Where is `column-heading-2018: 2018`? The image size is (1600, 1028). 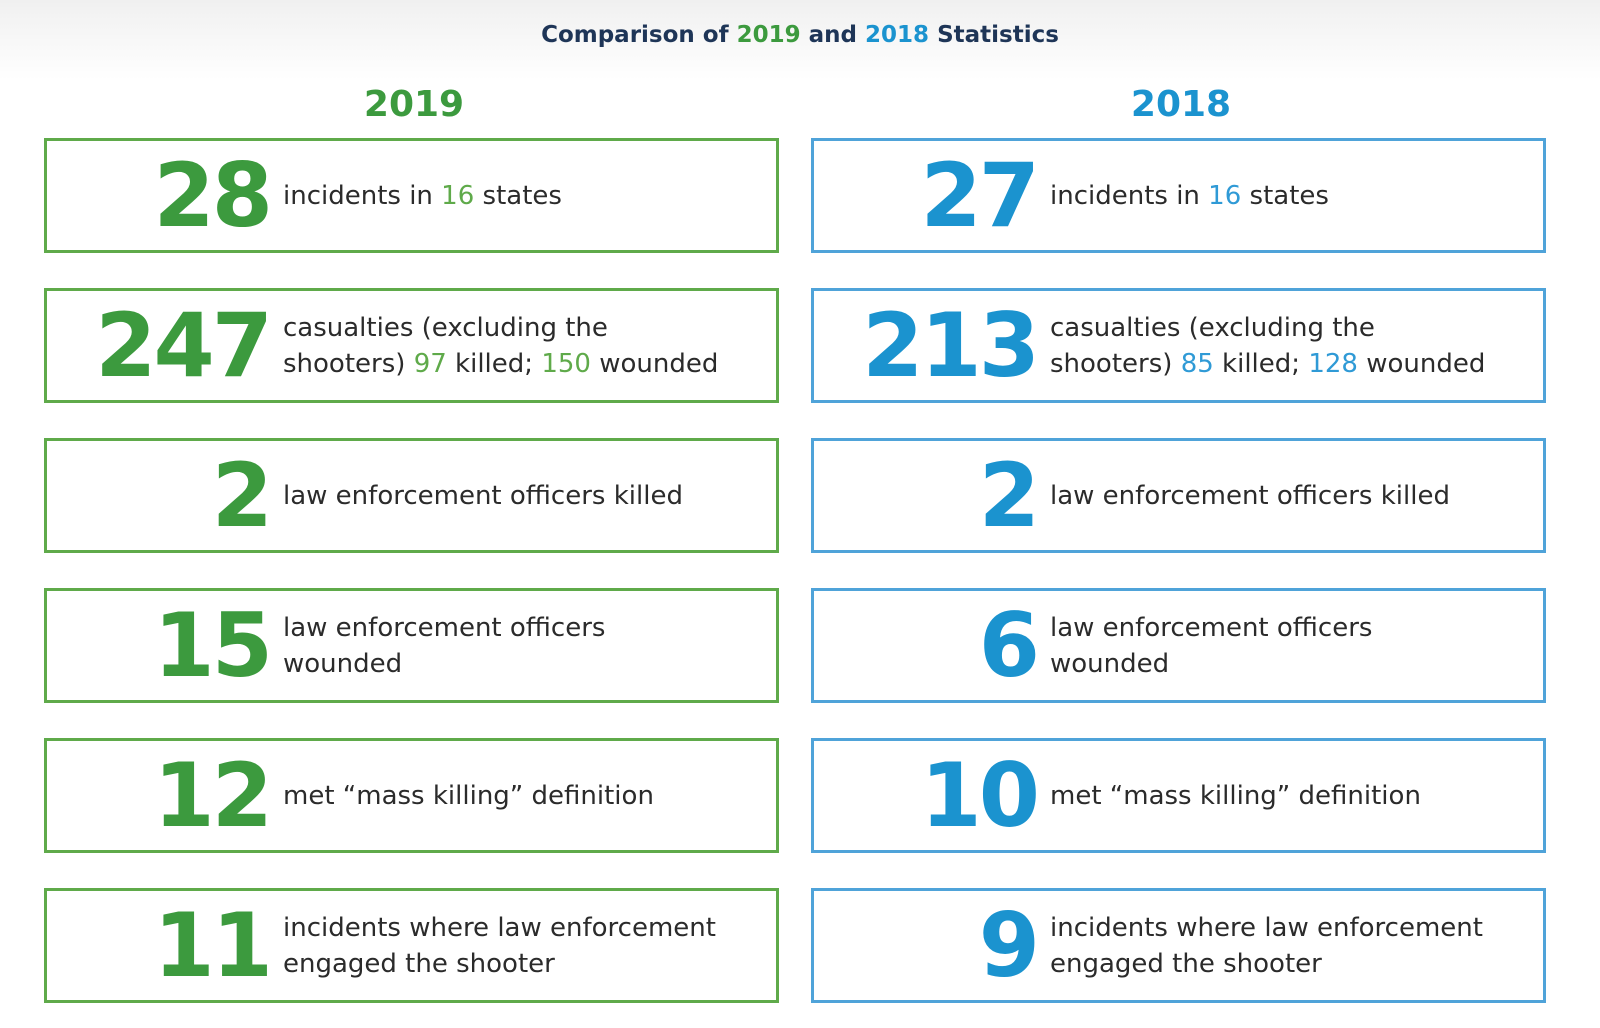 column-heading-2018: 2018 is located at coordinates (1181, 104).